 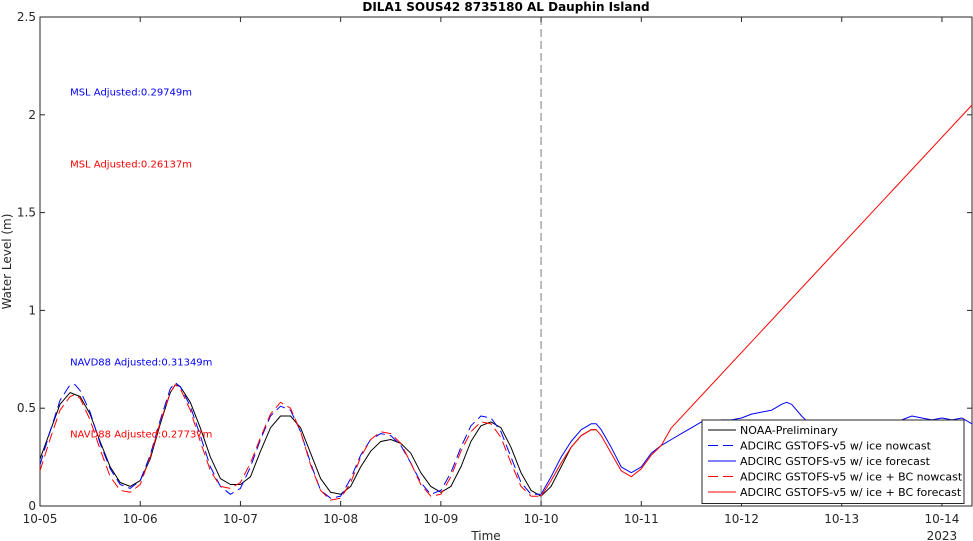 I want to click on x-tick-label: 10-11, so click(x=641, y=519).